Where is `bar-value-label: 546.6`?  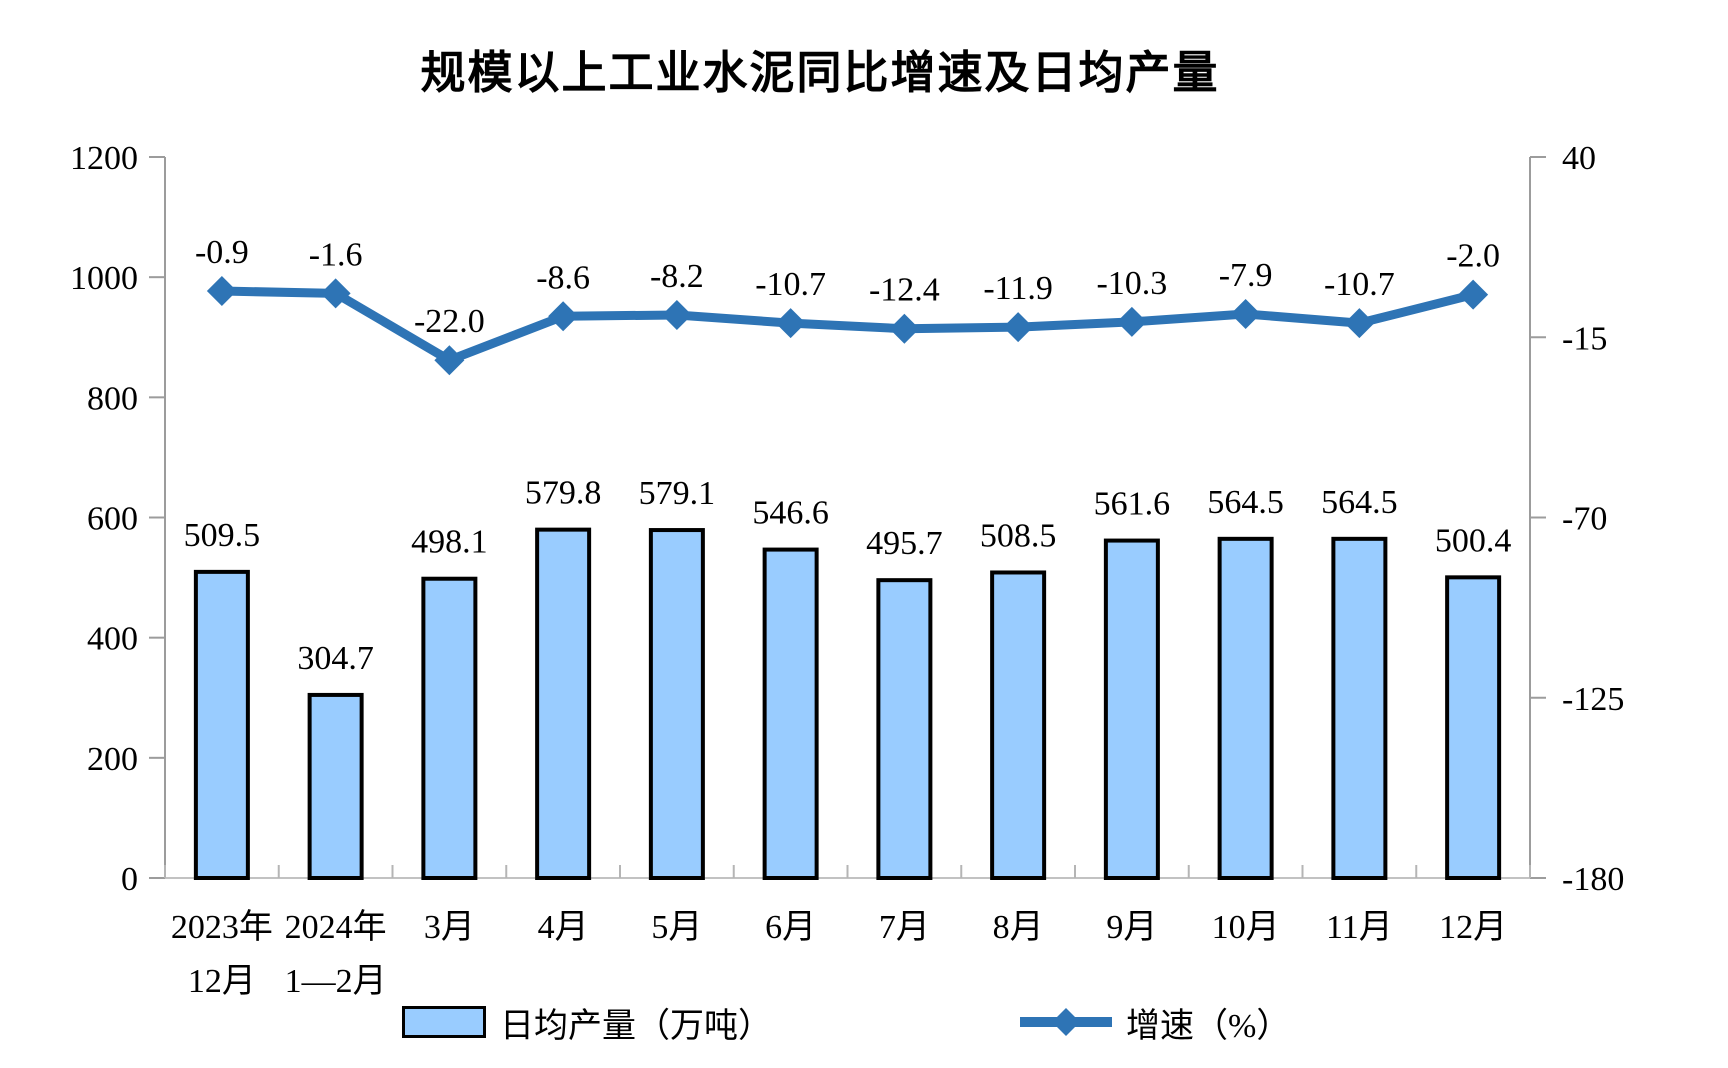 bar-value-label: 546.6 is located at coordinates (790, 513).